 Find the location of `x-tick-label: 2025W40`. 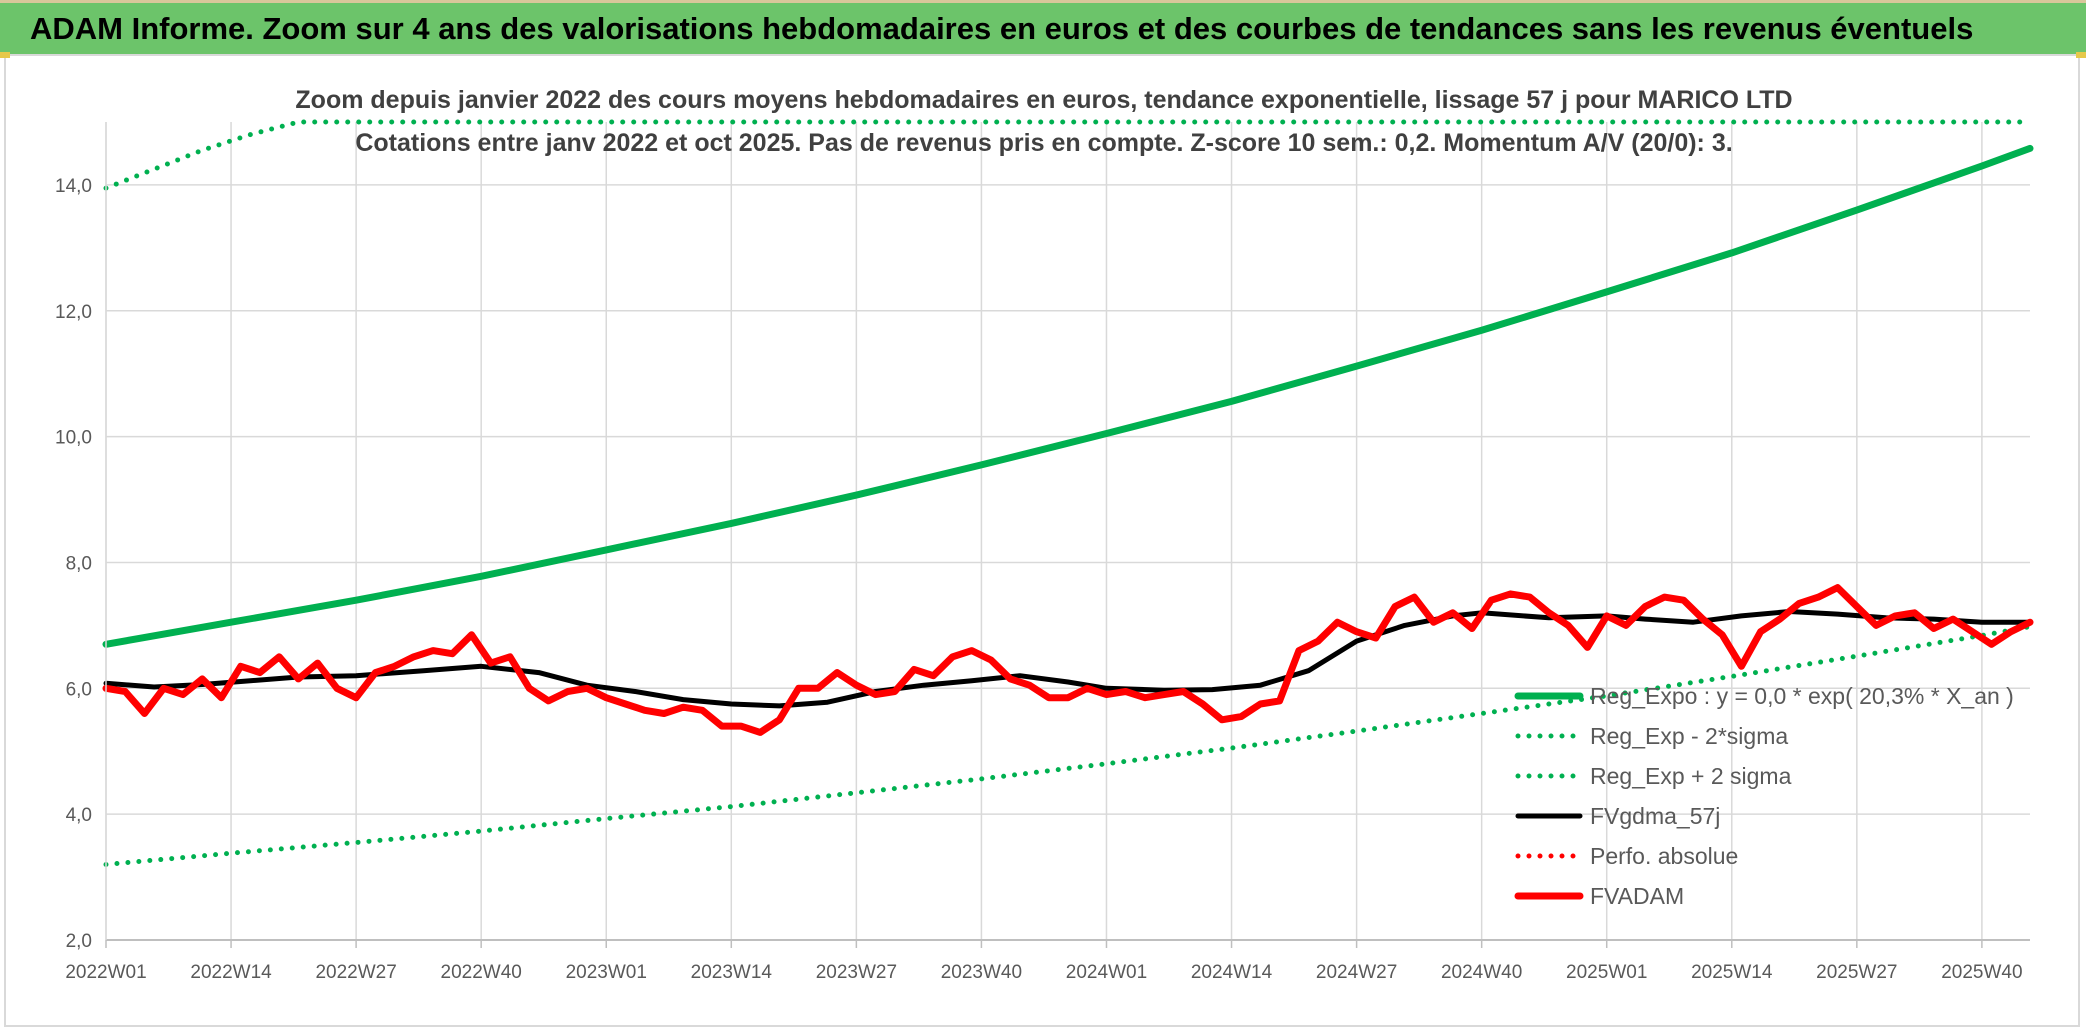

x-tick-label: 2025W40 is located at coordinates (1981, 972).